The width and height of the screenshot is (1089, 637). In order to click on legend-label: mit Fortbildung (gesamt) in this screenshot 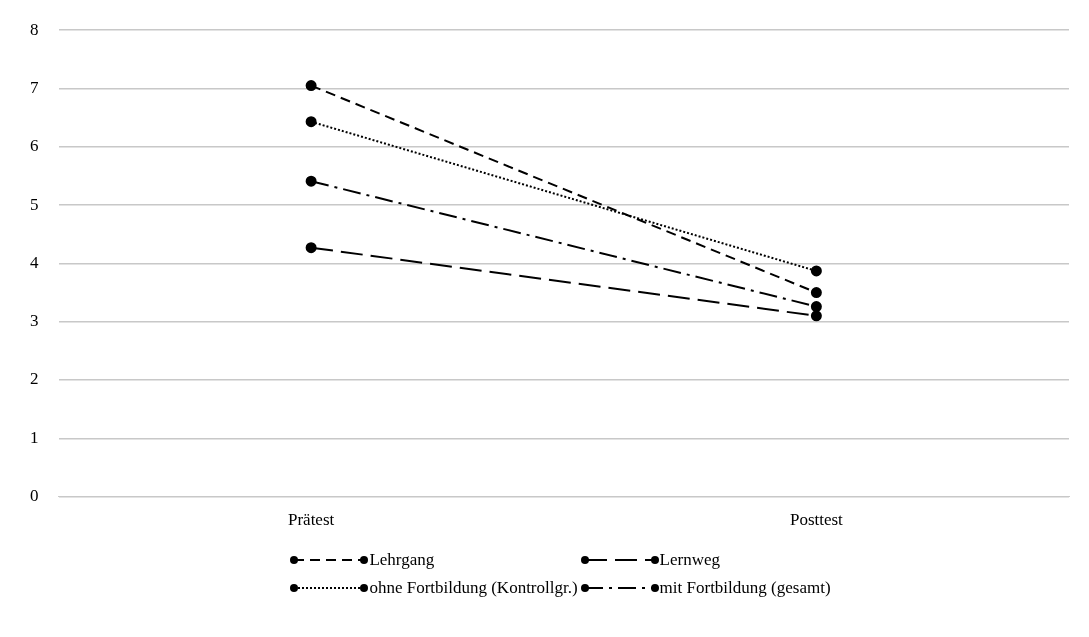, I will do `click(745, 588)`.